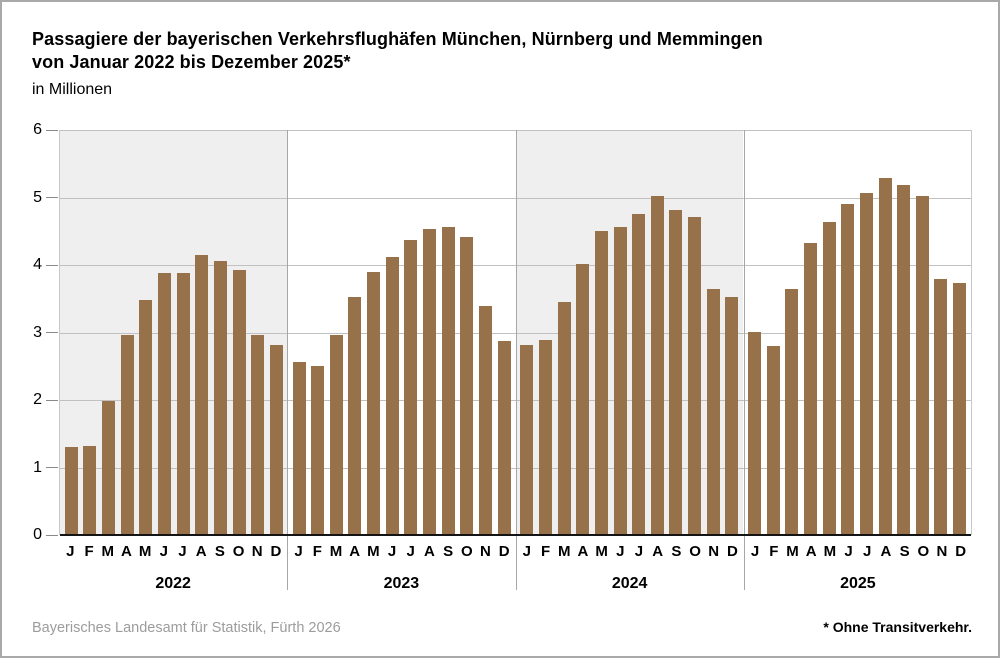 Image resolution: width=1000 pixels, height=658 pixels. Describe the element at coordinates (942, 551) in the screenshot. I see `month-label-2025-11: N` at that location.